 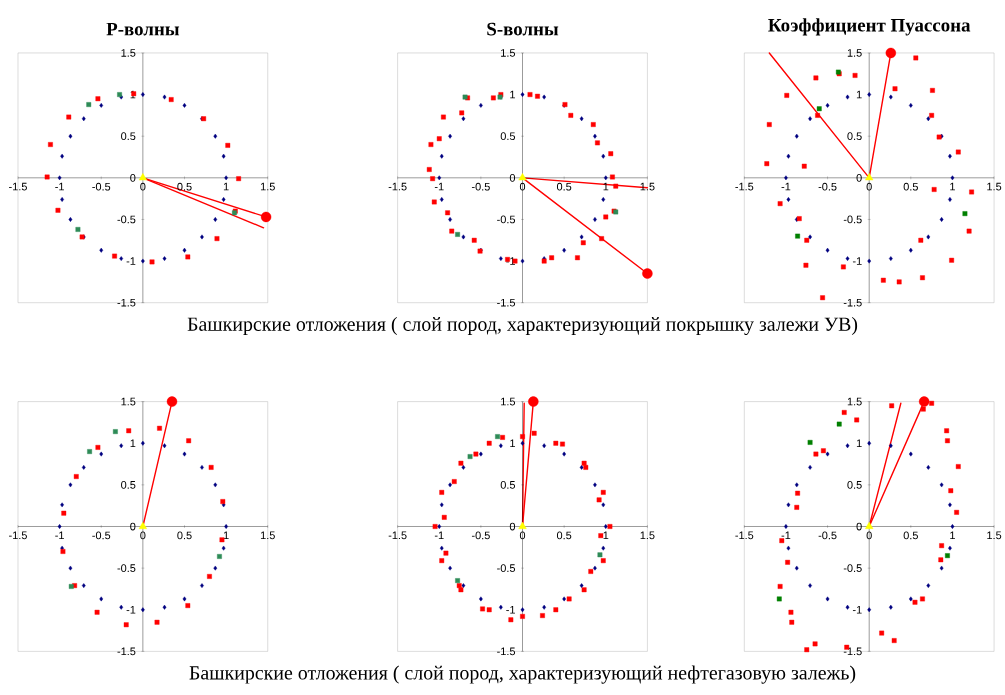 I want to click on text: Башкирские отложения ( слой пород, характеризующий нефтегазовую залежь), so click(x=522, y=674).